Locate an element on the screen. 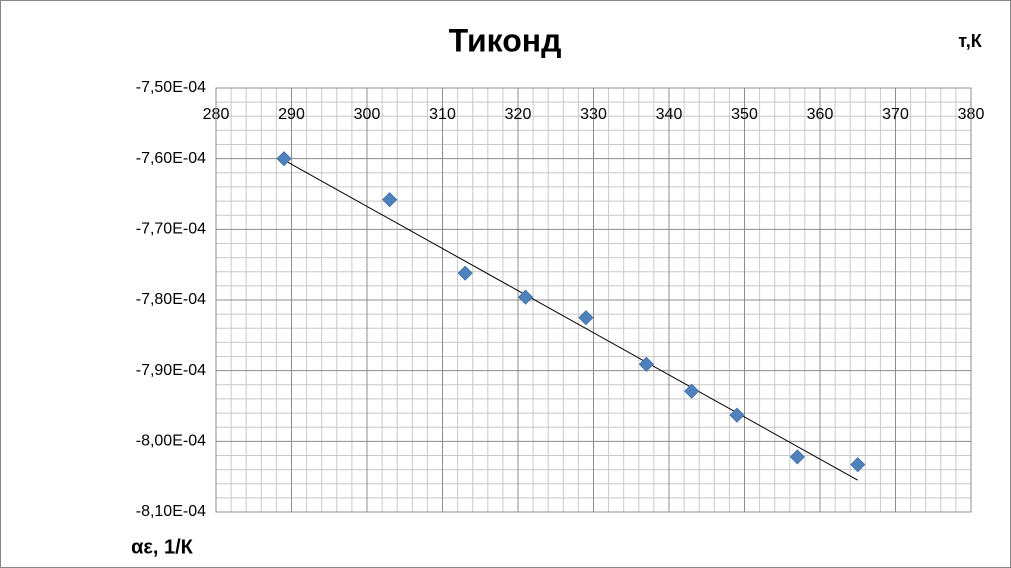 The height and width of the screenshot is (568, 1011). y-tick-label: -8,00E-04 is located at coordinates (171, 441).